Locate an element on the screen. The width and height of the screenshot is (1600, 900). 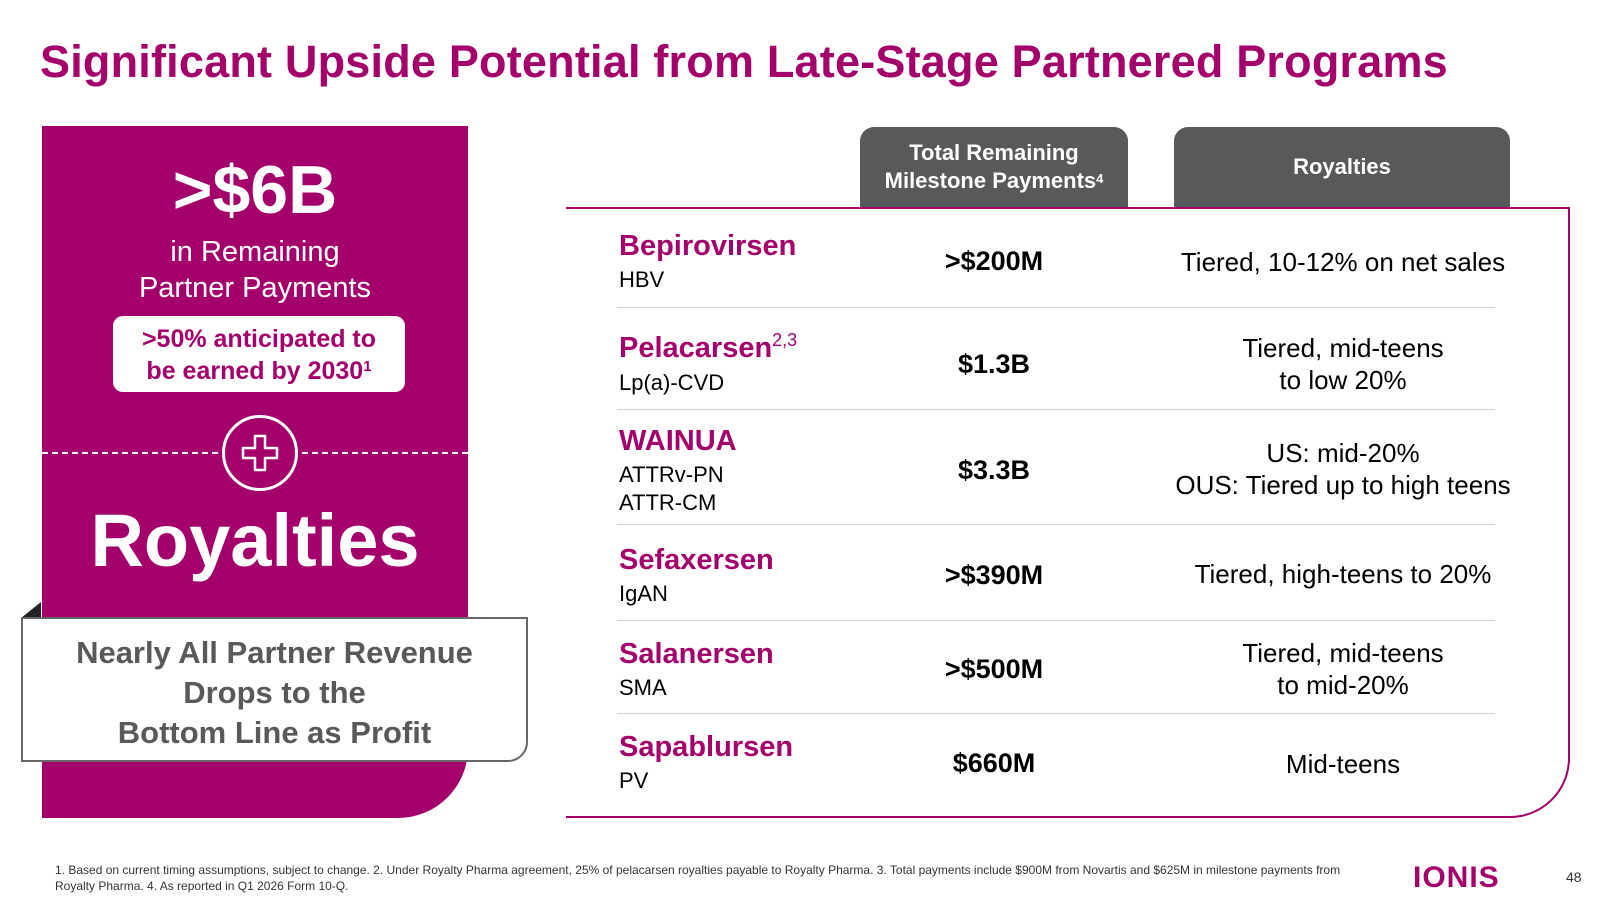
drug-indication: SMA is located at coordinates (643, 687).